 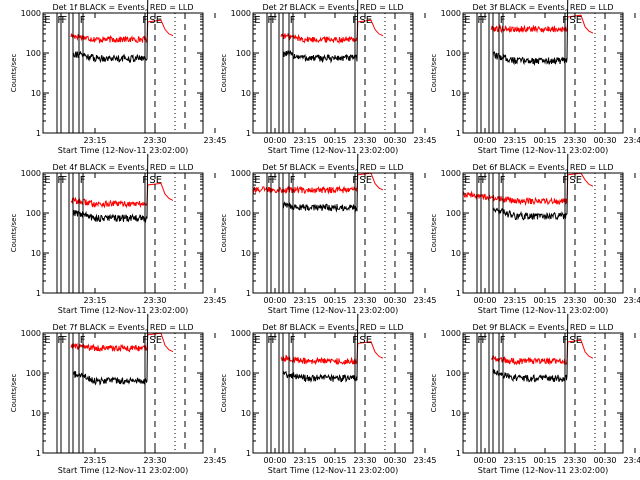 I want to click on red-series, so click(x=542, y=352).